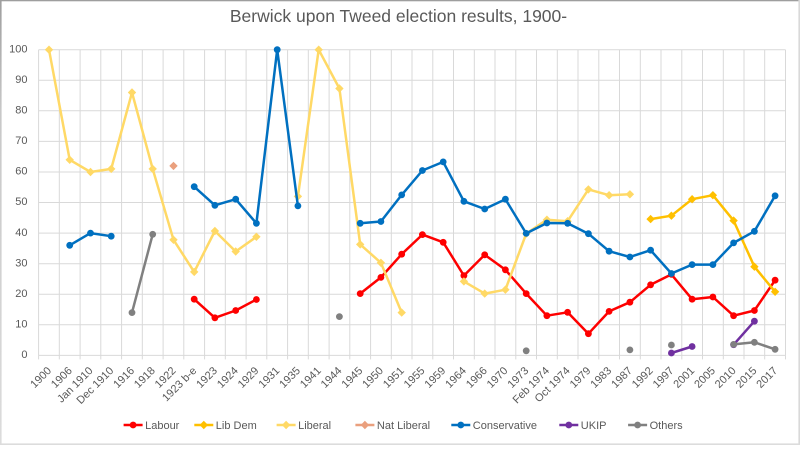 The image size is (800, 450). Describe the element at coordinates (236, 426) in the screenshot. I see `svg-text: Lib Dem` at that location.